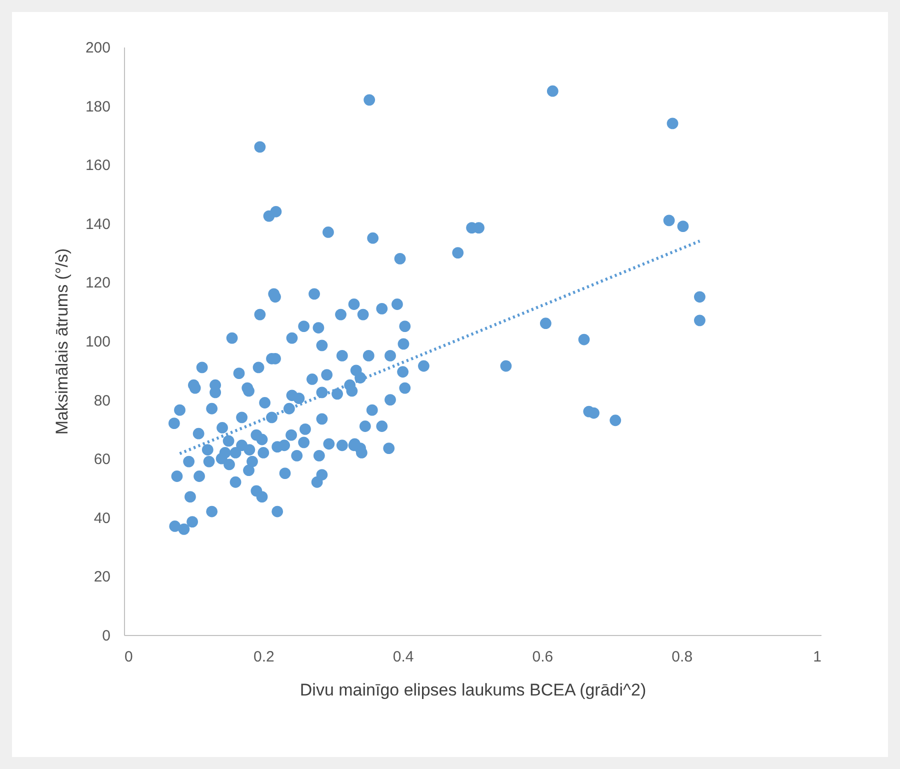 The height and width of the screenshot is (769, 900). What do you see at coordinates (403, 657) in the screenshot?
I see `x-tick-label: 0.4` at bounding box center [403, 657].